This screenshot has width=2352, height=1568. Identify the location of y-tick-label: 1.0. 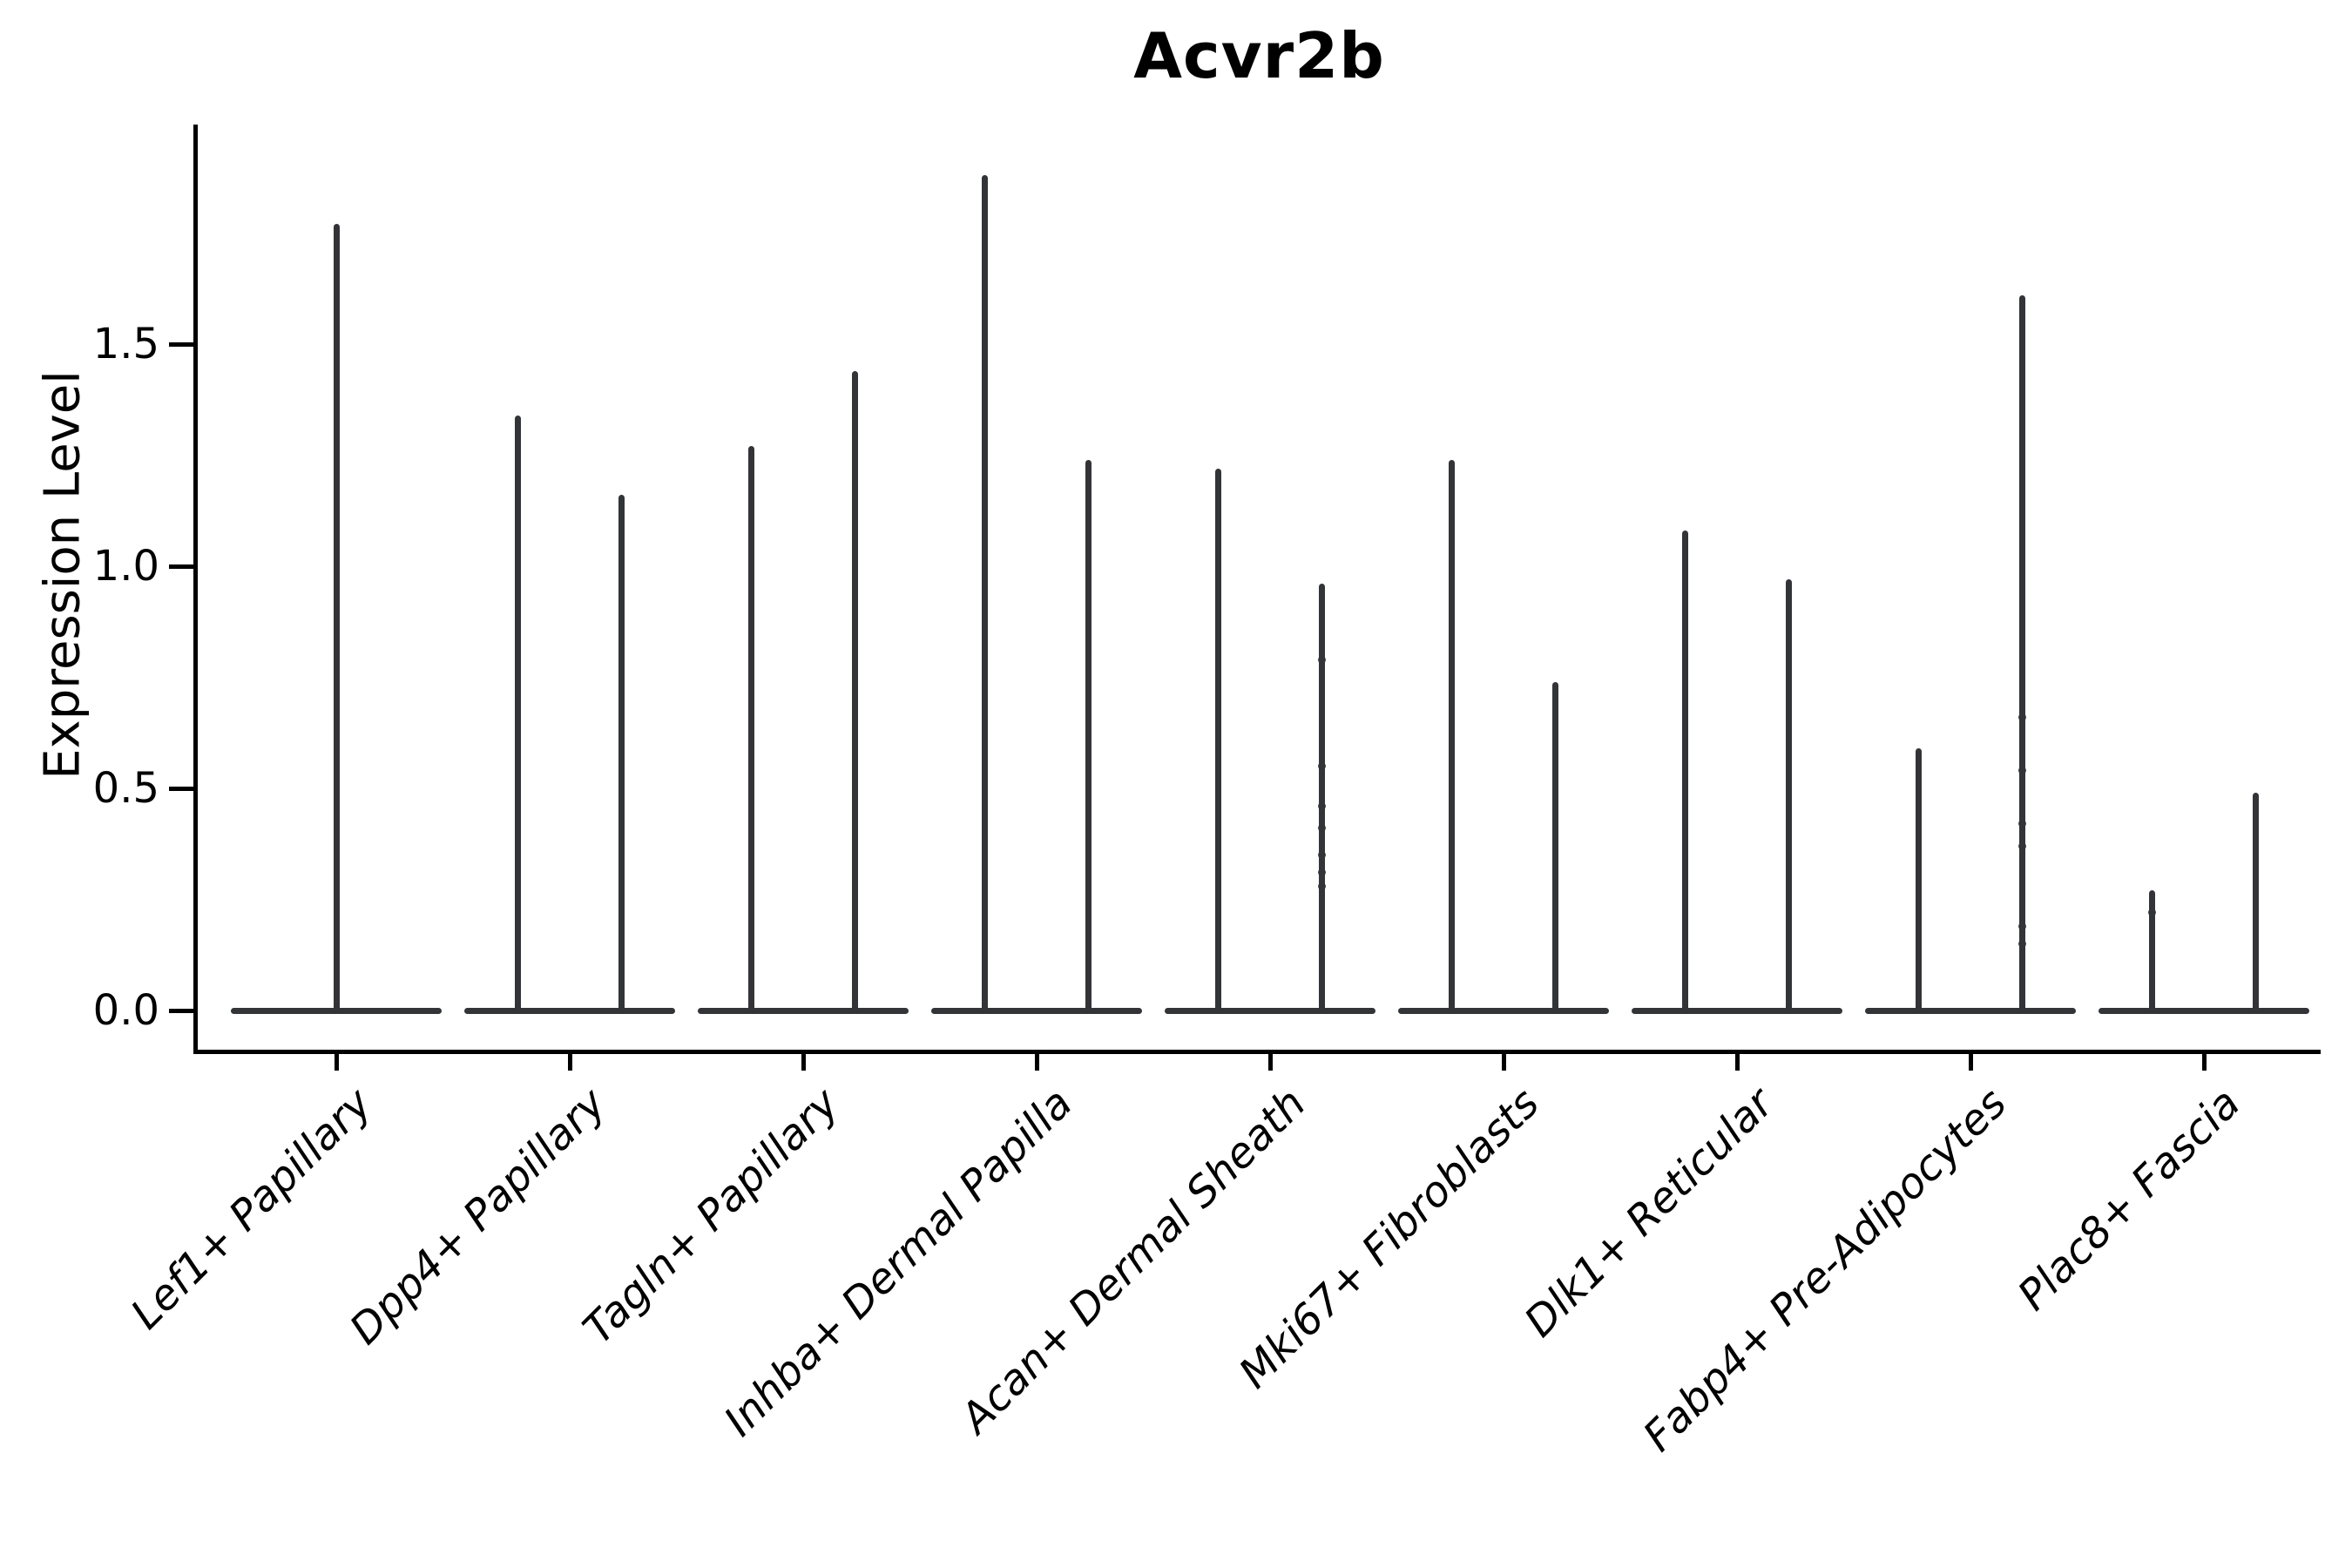
(125, 566).